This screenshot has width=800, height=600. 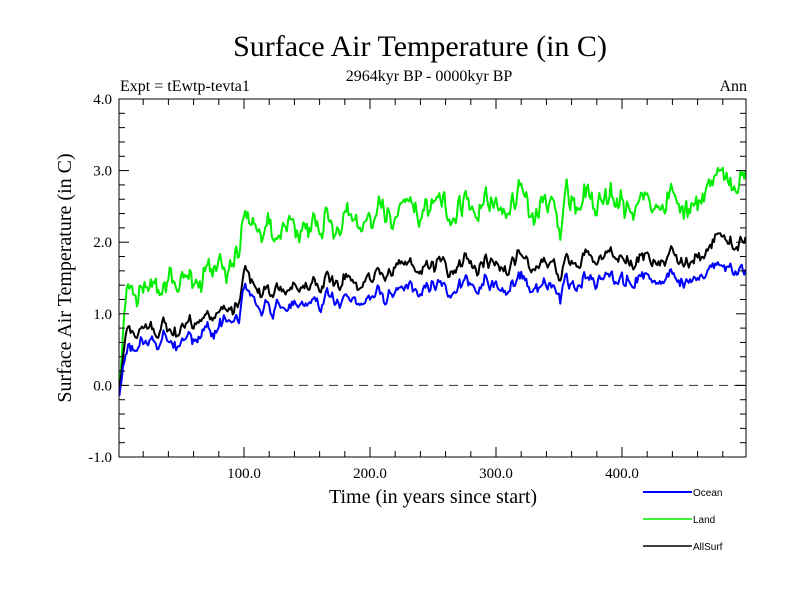 I want to click on experiment-label: Expt = tEwtp-tevta1, so click(x=185, y=86).